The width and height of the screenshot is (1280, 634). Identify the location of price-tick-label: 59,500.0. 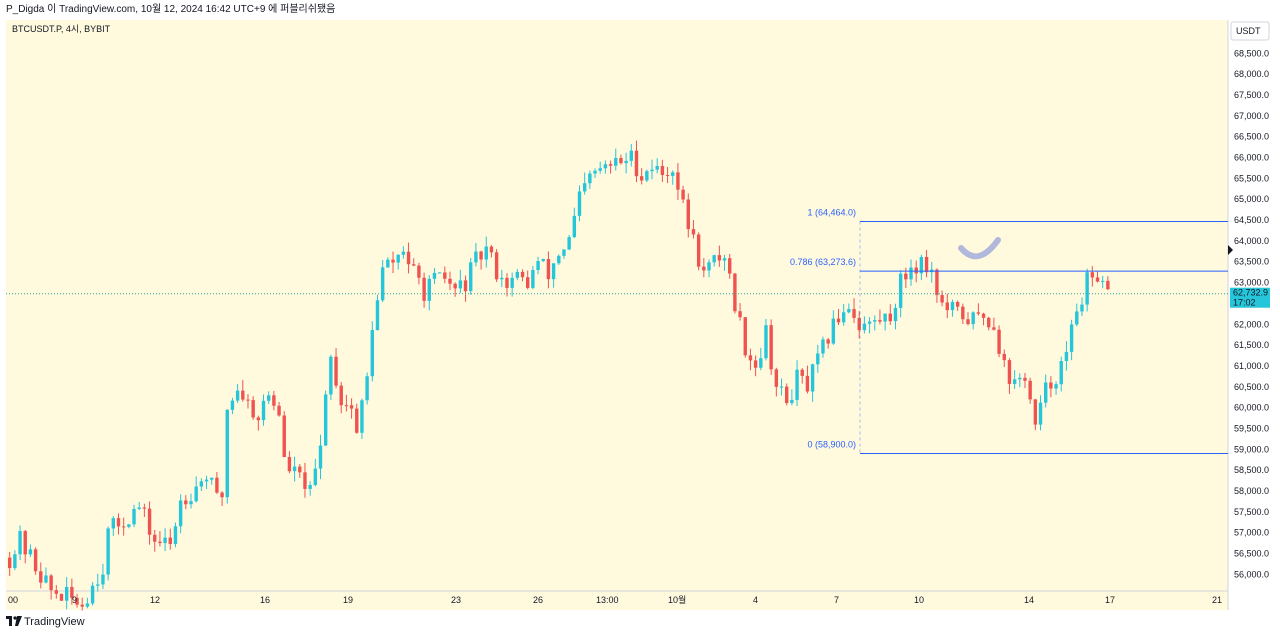
(1251, 428).